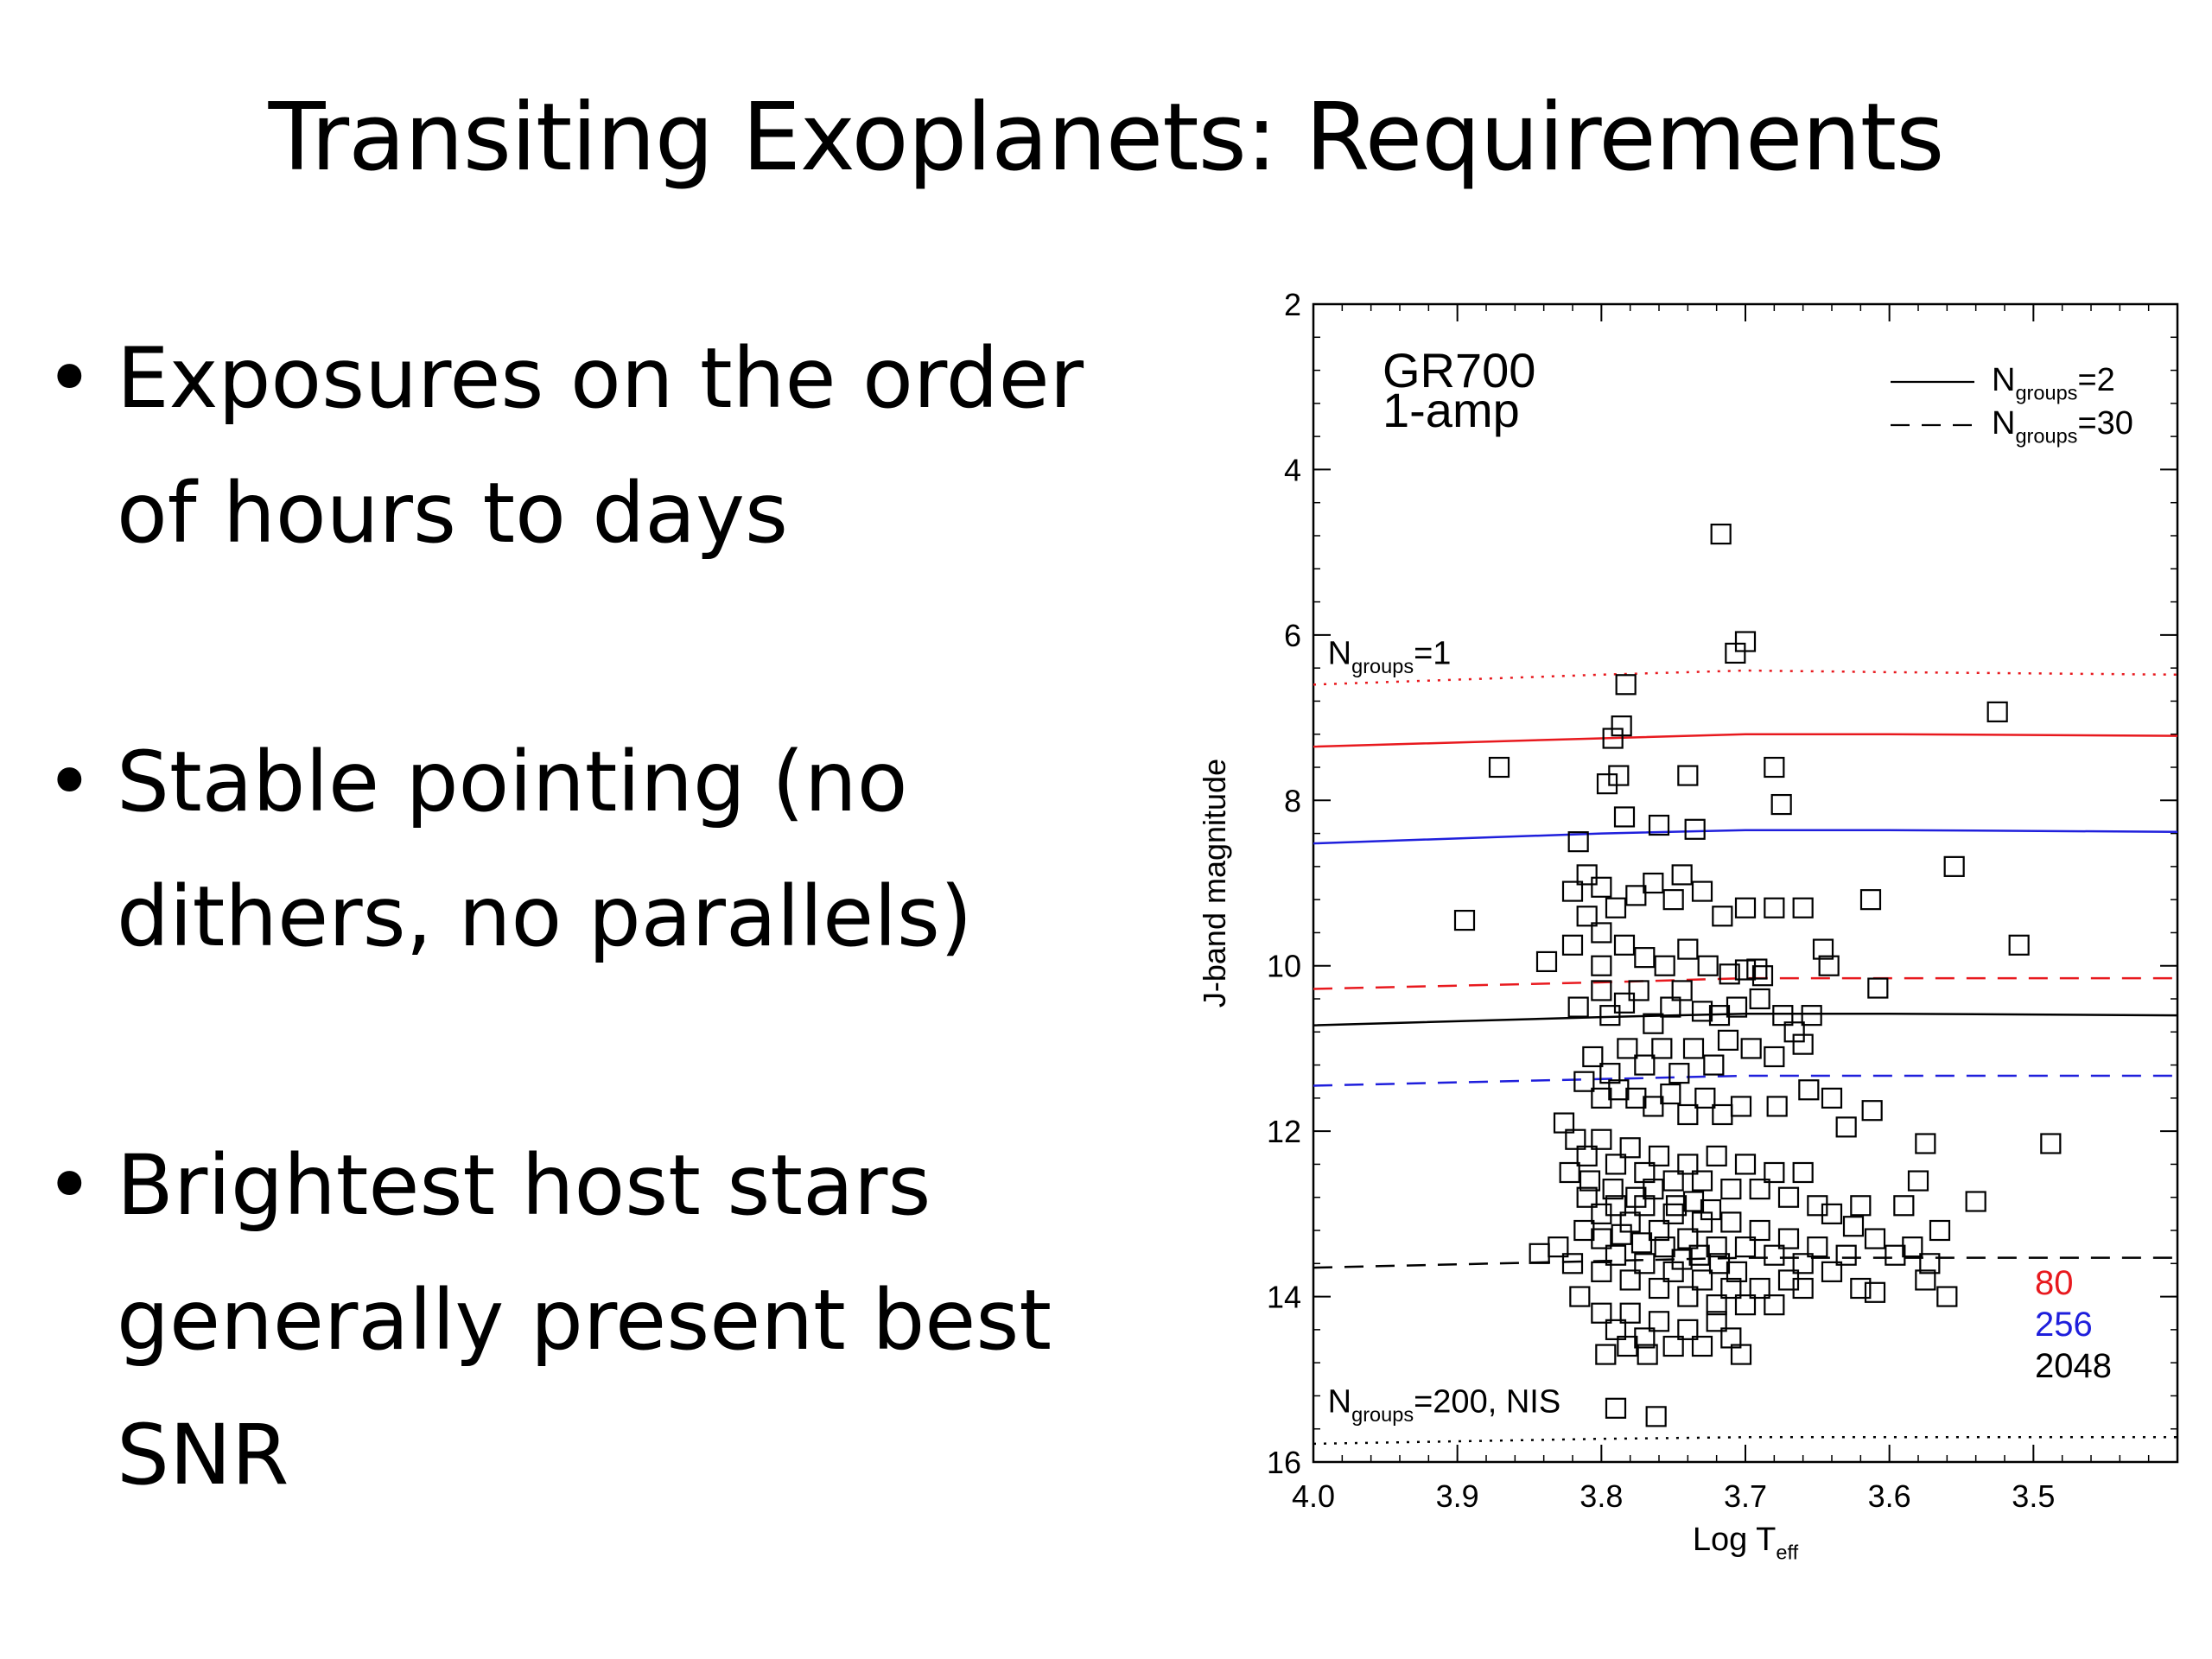  Describe the element at coordinates (2073, 1366) in the screenshot. I see `color-key-label: 2048` at that location.